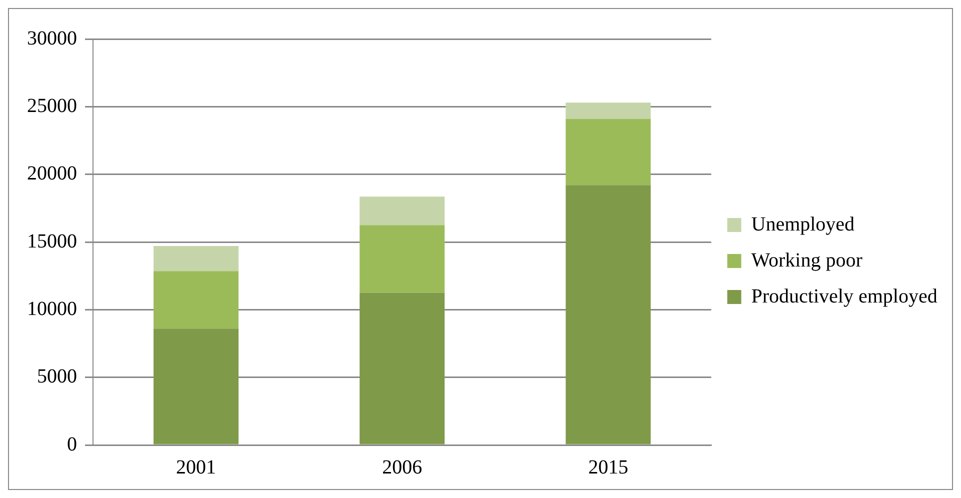  What do you see at coordinates (52, 105) in the screenshot?
I see `y-tick-label: 25000` at bounding box center [52, 105].